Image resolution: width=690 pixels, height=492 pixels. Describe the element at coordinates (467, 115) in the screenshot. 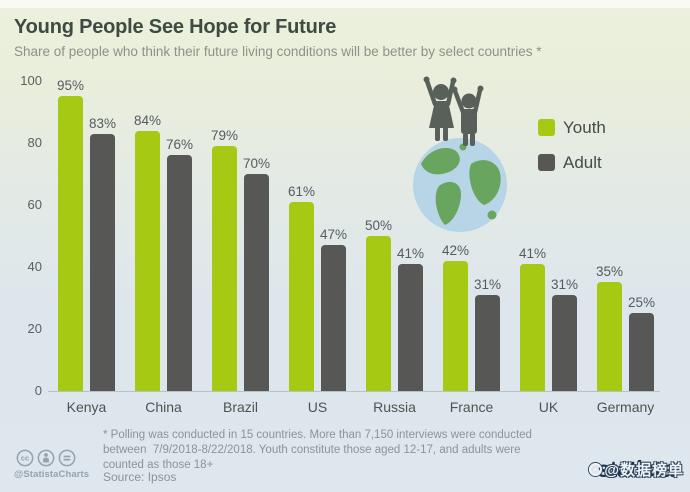

I see `boy-silhouette` at that location.